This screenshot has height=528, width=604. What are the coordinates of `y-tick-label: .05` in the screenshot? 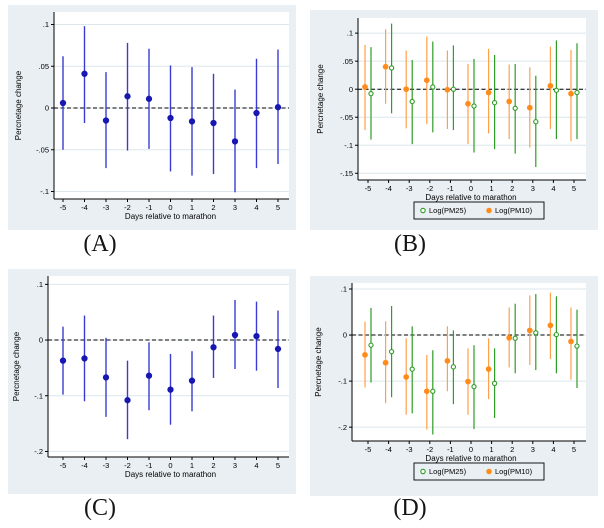 It's located at (348, 61).